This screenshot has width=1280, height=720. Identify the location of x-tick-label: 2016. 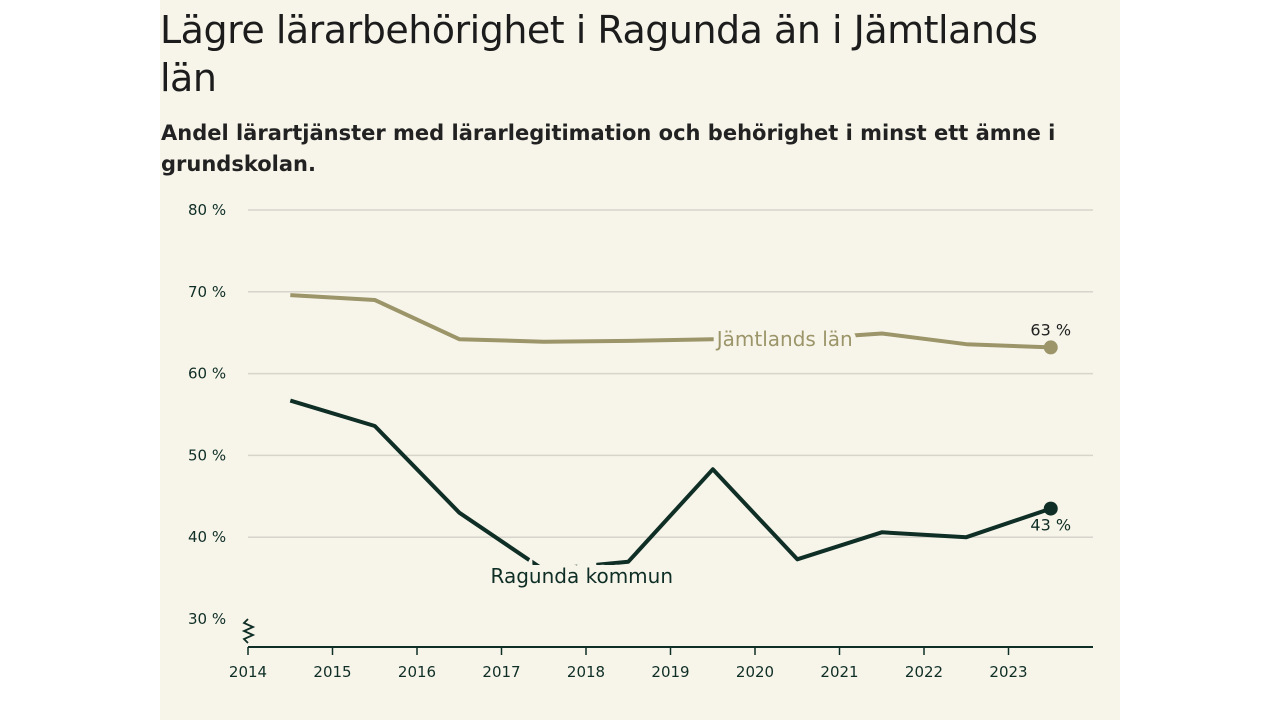
(417, 672).